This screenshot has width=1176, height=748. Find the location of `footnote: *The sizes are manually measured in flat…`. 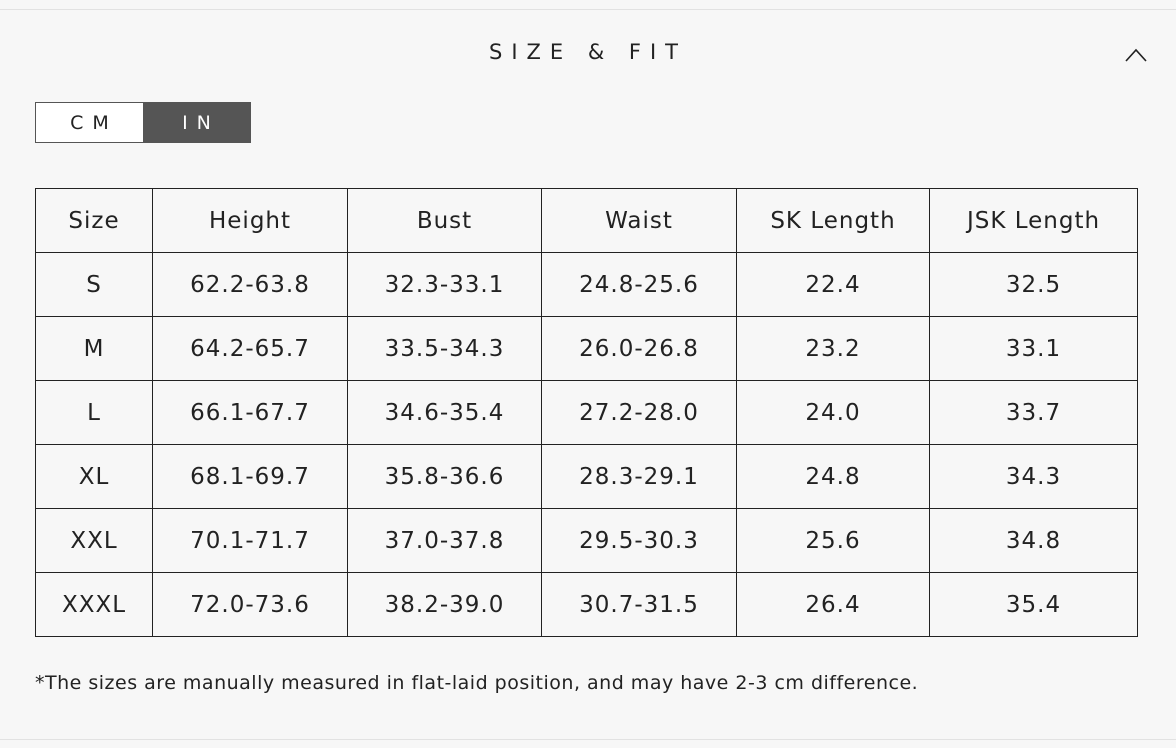

footnote: *The sizes are manually measured in flat… is located at coordinates (477, 683).